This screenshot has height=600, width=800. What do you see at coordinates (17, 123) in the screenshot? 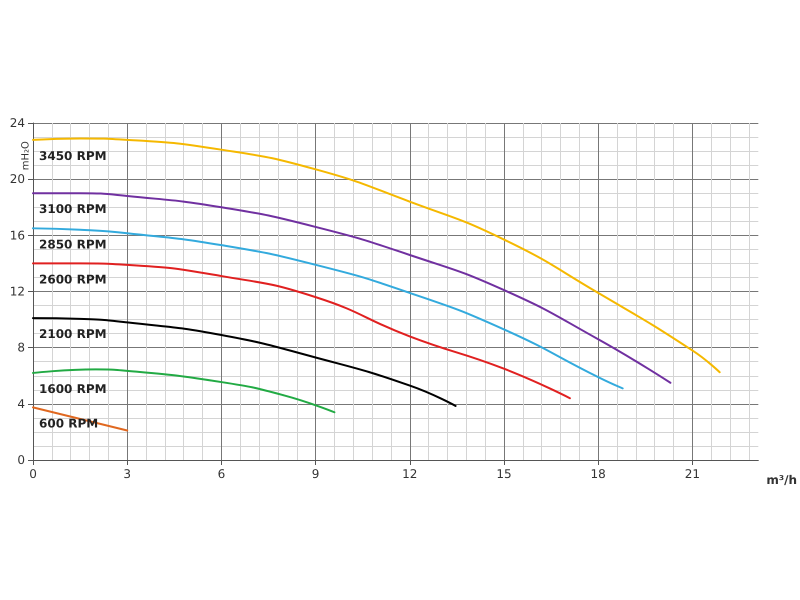
I see `y-tick-label: 24` at bounding box center [17, 123].